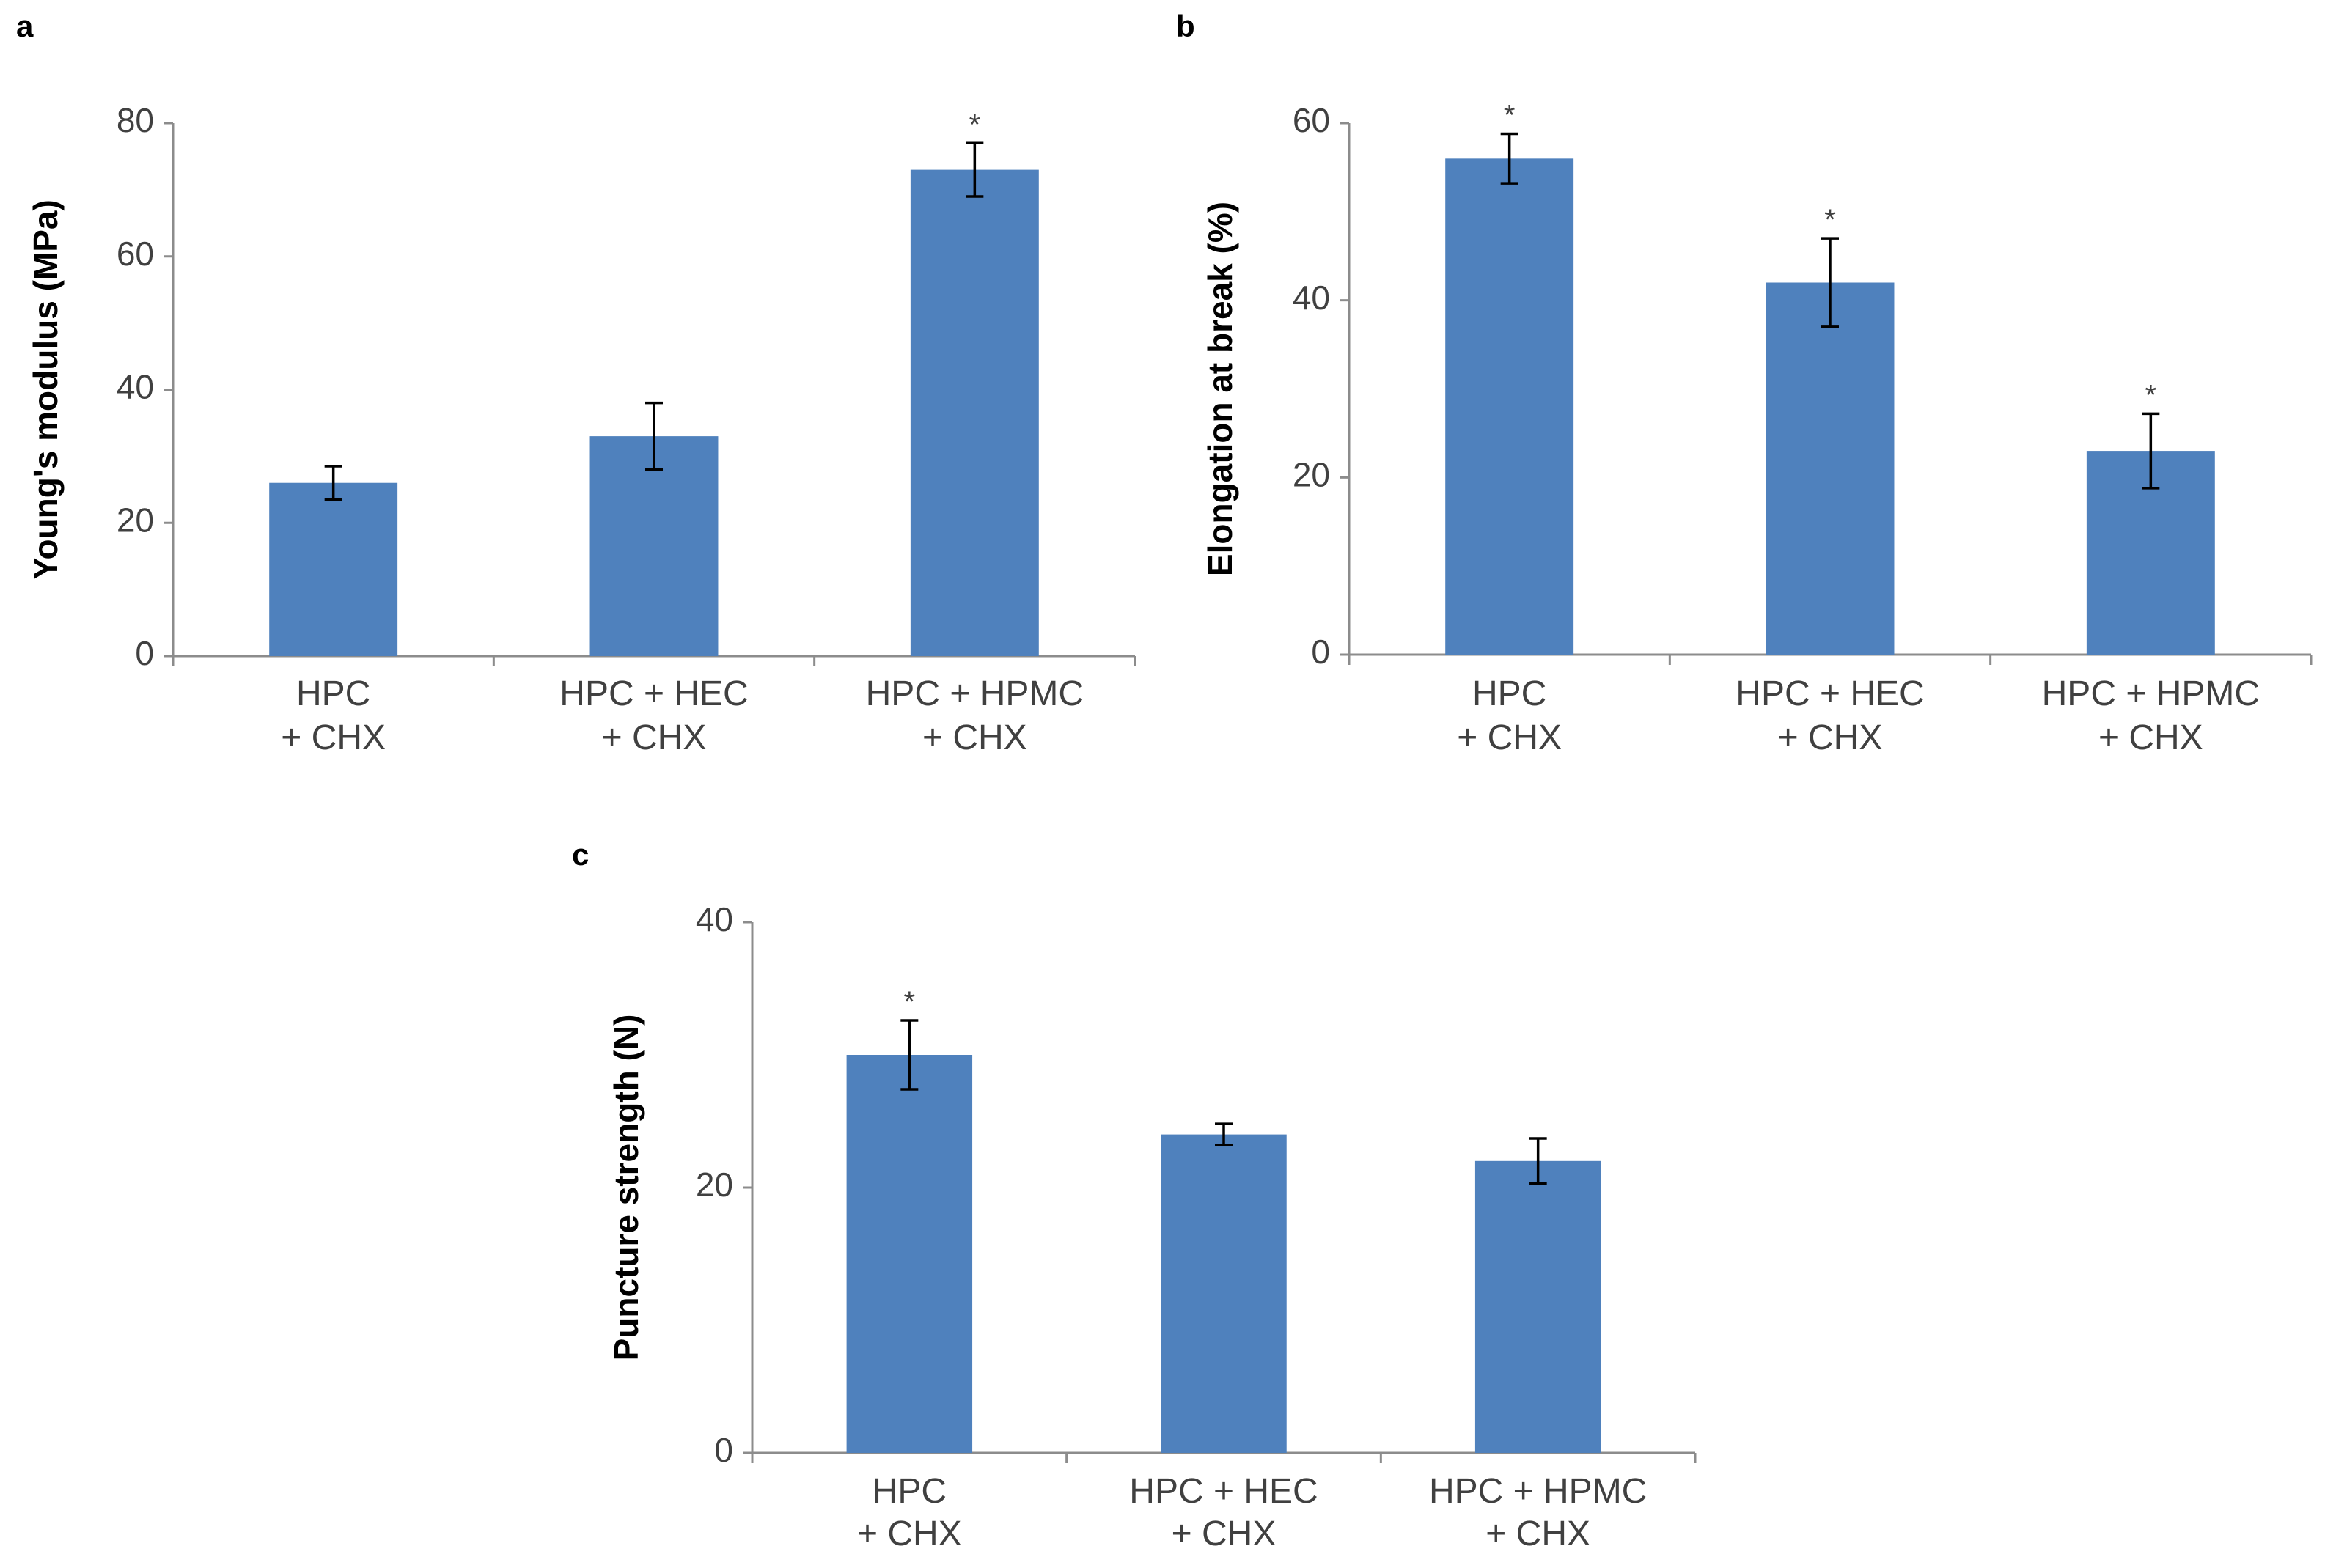  I want to click on y-tick-label: 80, so click(135, 120).